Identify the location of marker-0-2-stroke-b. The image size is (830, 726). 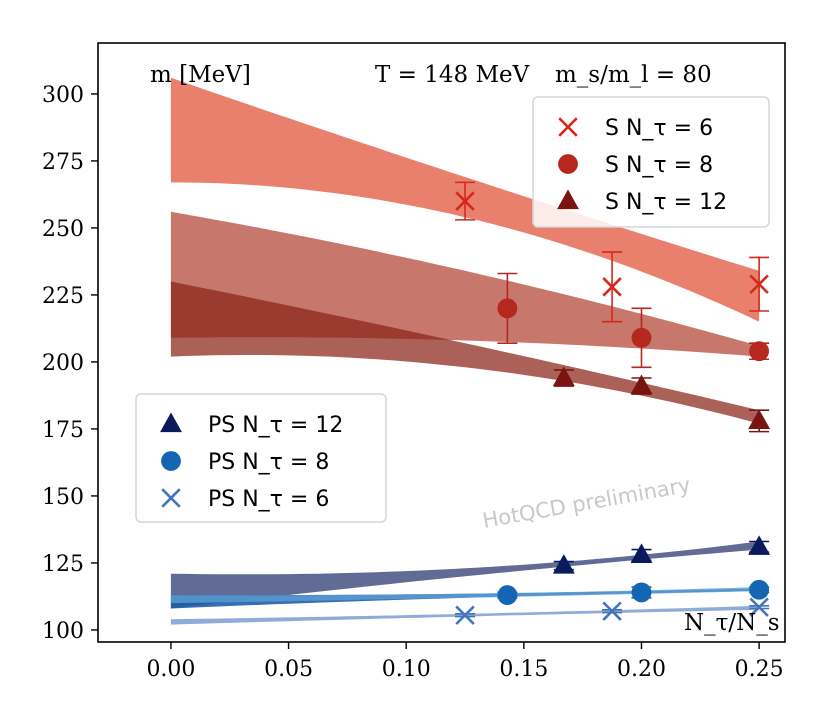
(759, 284).